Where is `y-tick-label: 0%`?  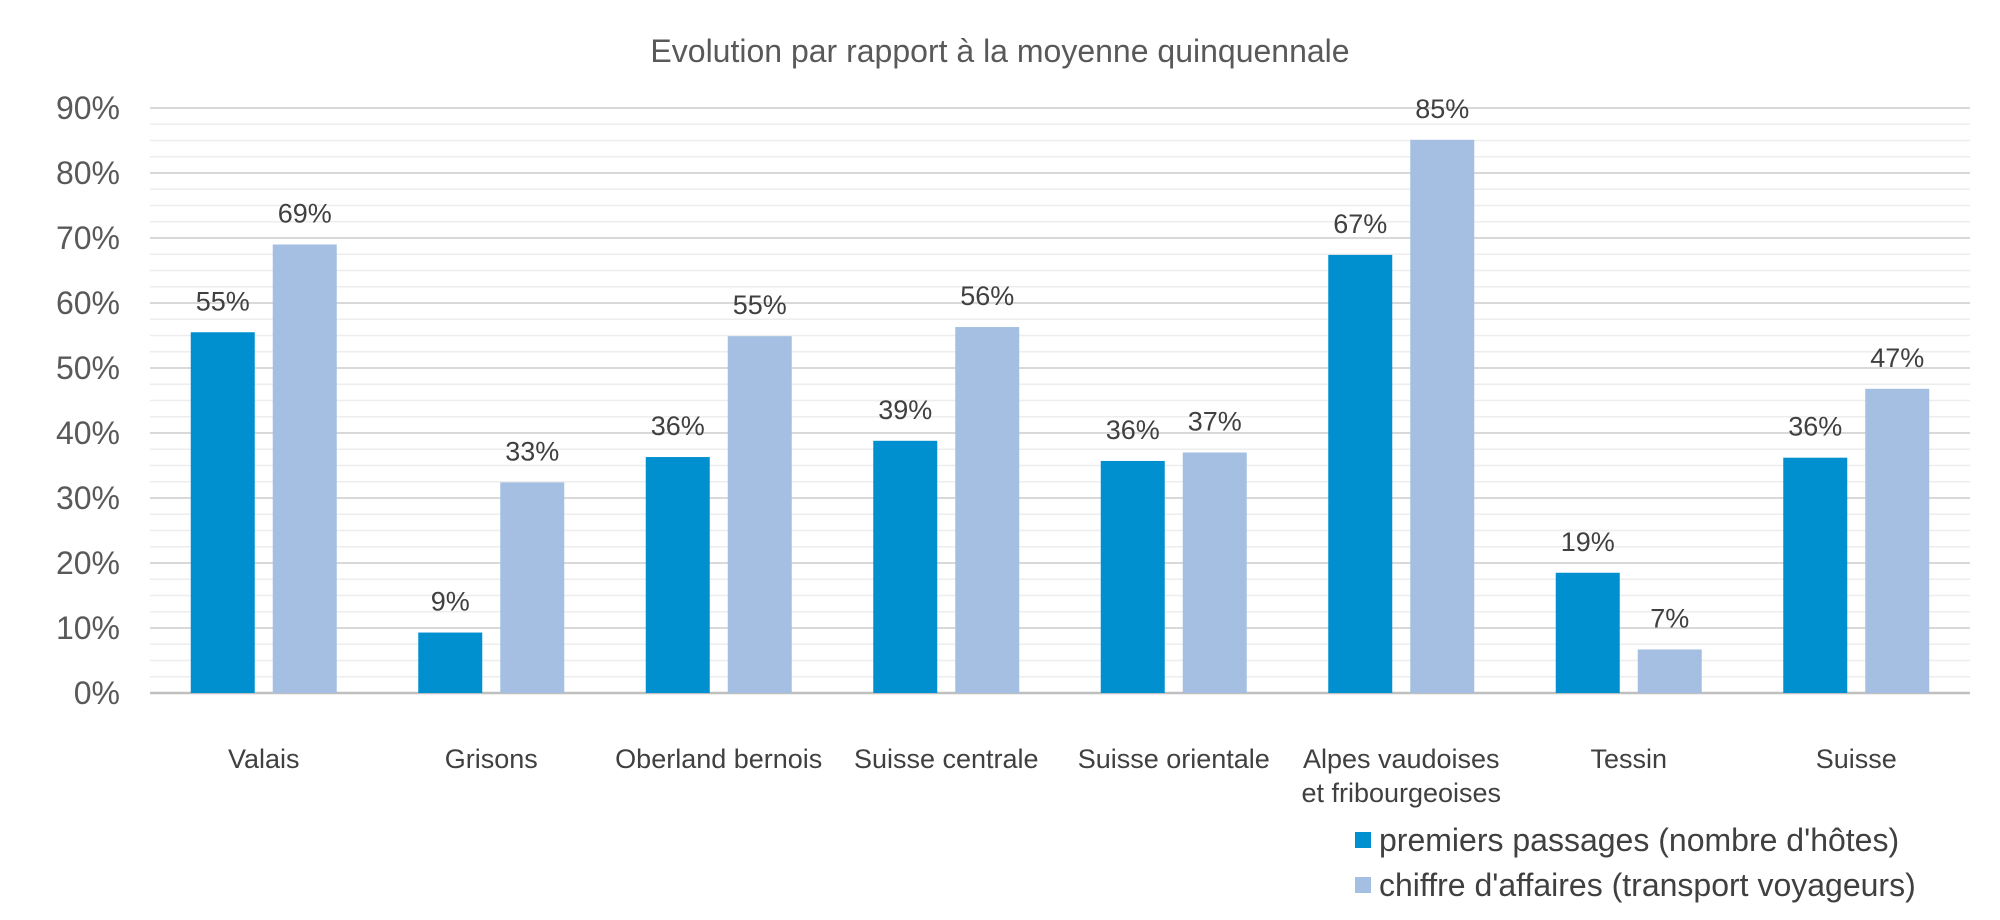 y-tick-label: 0% is located at coordinates (97, 693).